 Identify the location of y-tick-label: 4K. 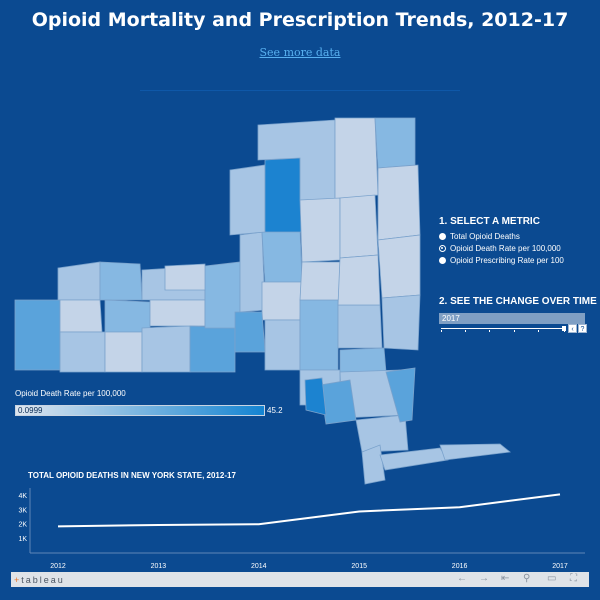
(22, 496).